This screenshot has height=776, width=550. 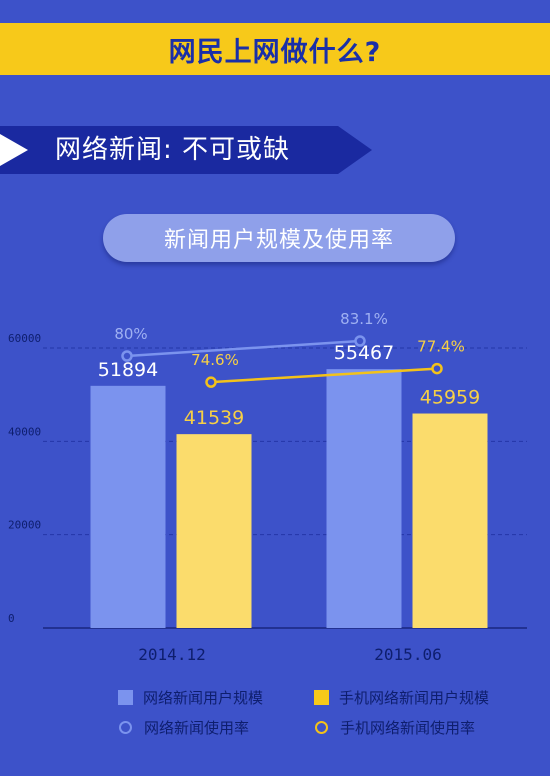 I want to click on legend-row: 网络新闻使用率 手机网络新闻使用率, so click(x=333, y=727).